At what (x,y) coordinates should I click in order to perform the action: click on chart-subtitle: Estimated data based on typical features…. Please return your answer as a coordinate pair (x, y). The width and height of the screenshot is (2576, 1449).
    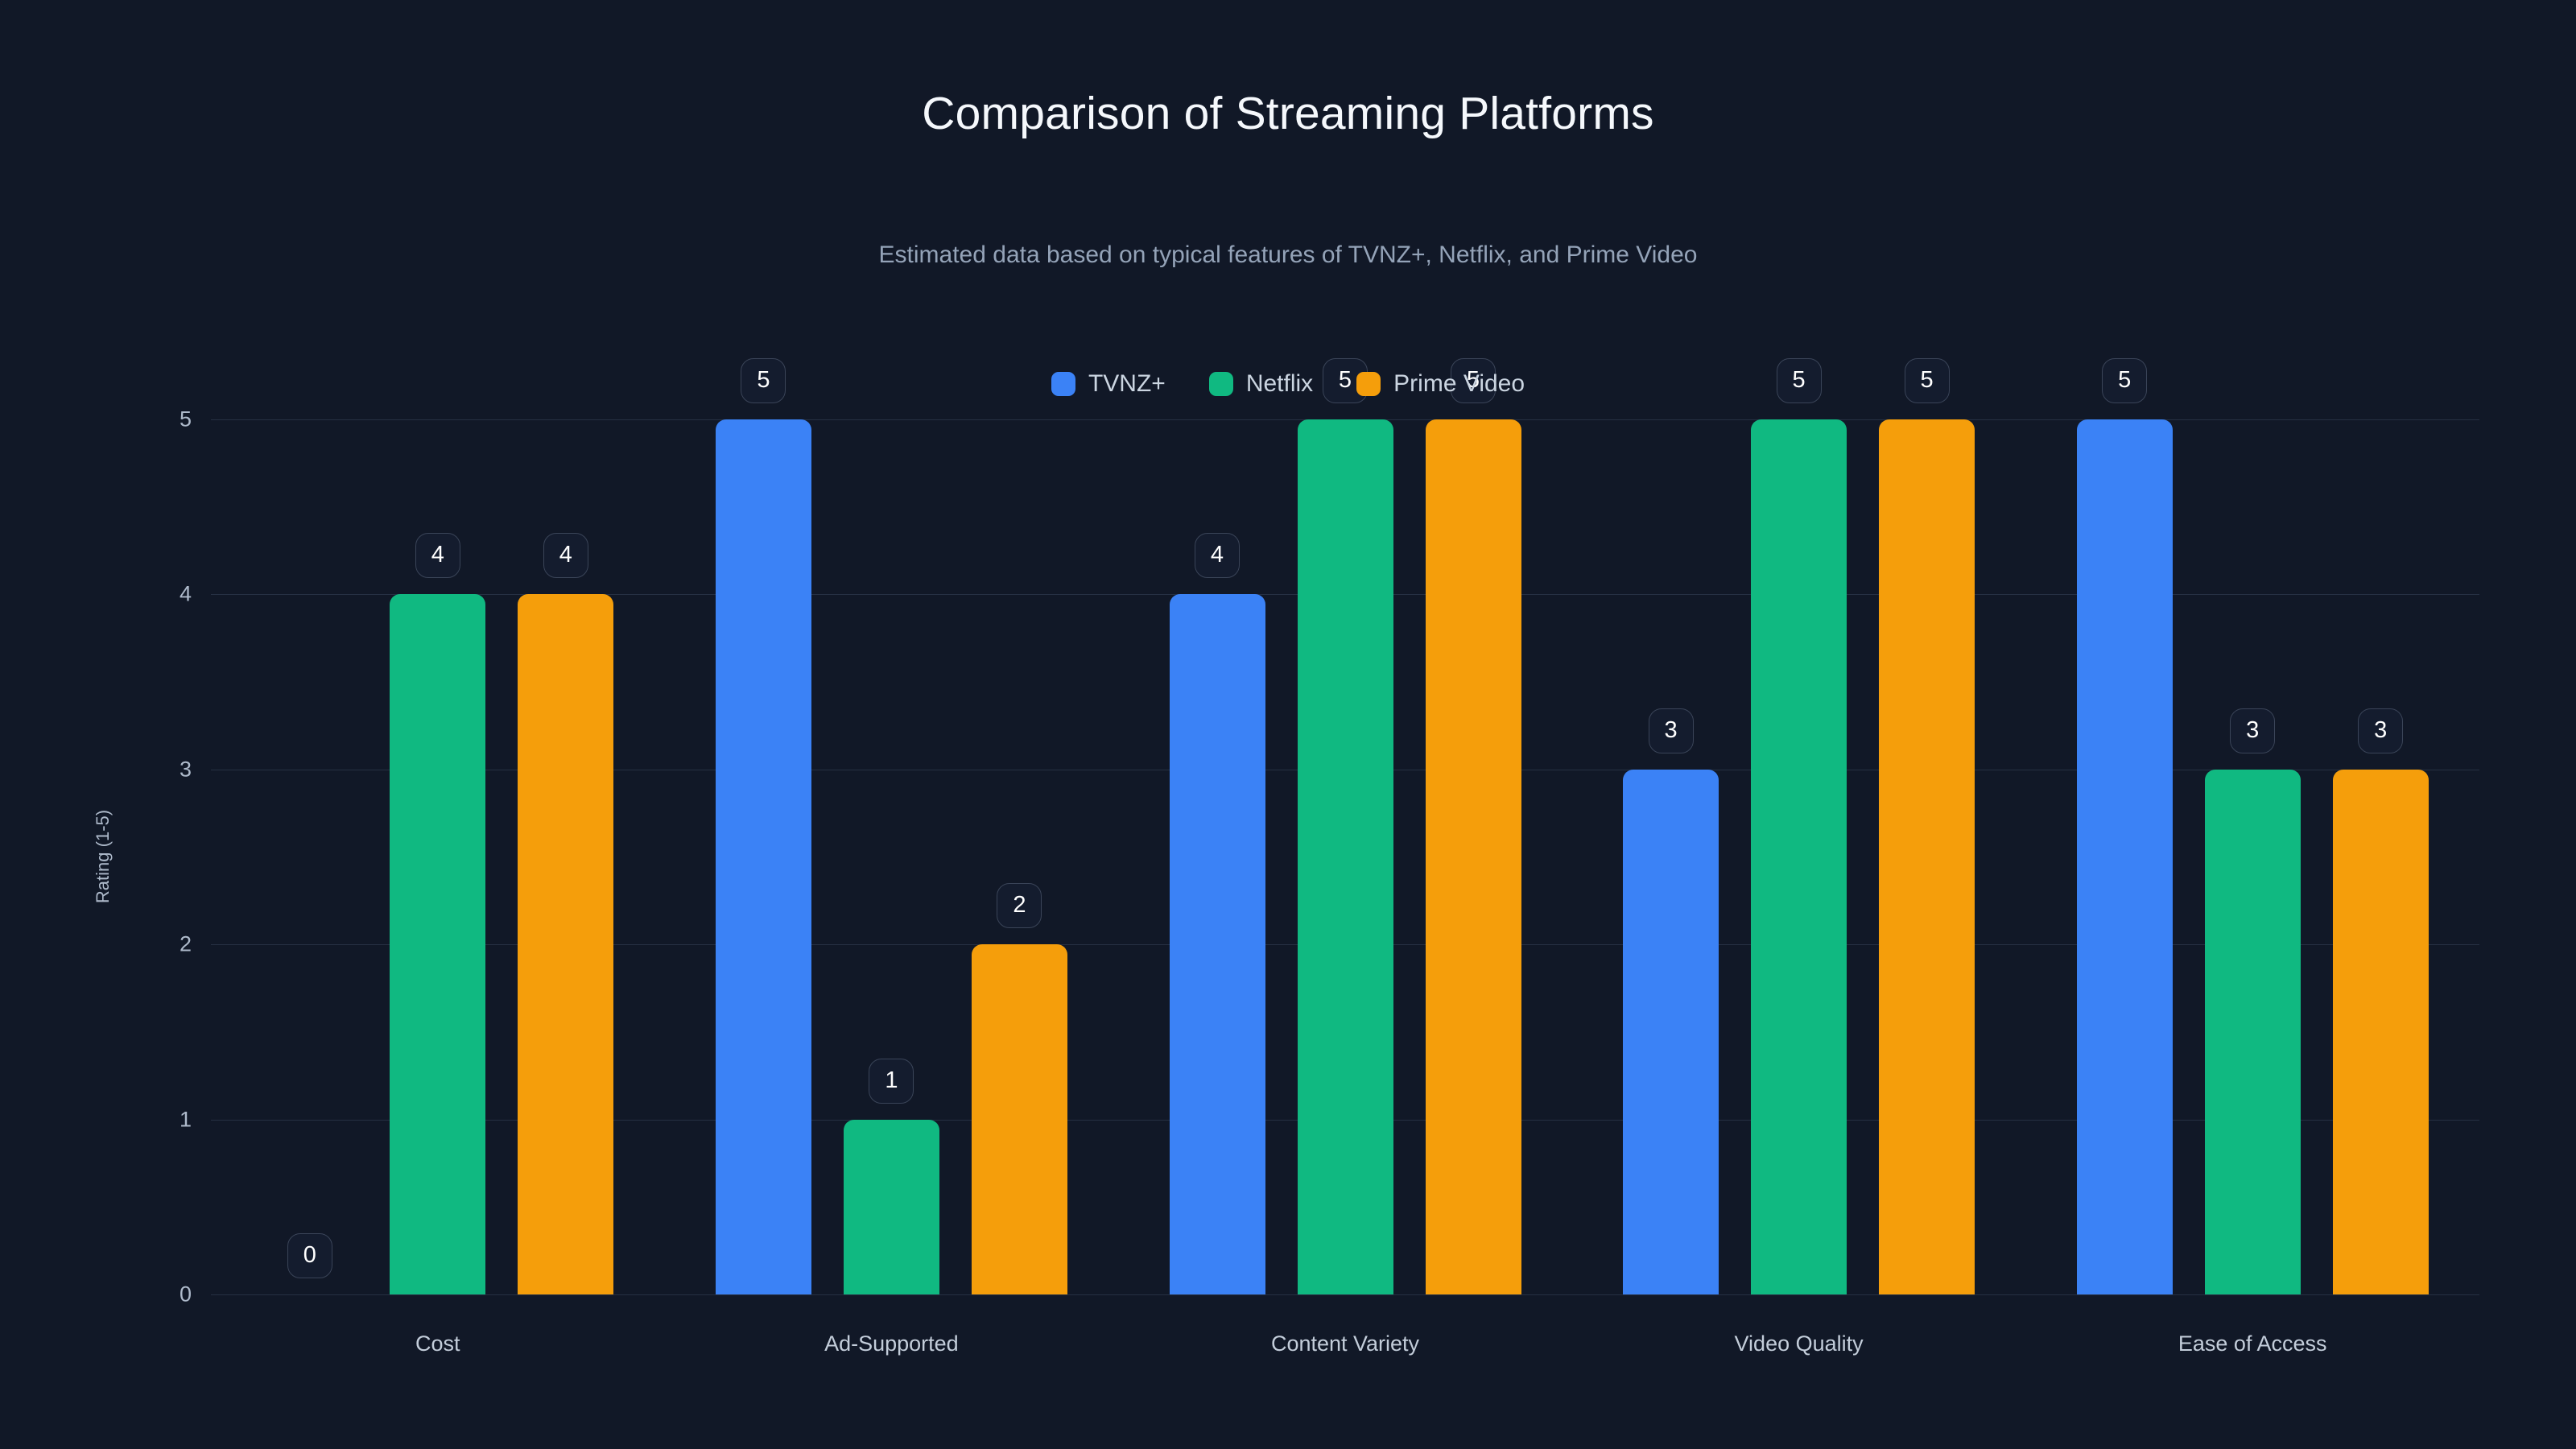
    Looking at the image, I should click on (1288, 255).